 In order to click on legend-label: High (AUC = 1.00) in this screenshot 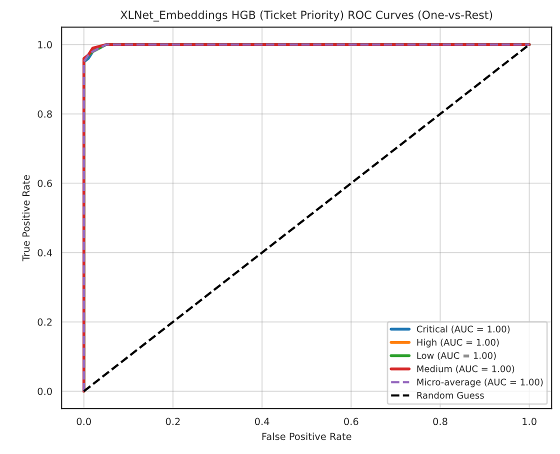, I will do `click(458, 343)`.